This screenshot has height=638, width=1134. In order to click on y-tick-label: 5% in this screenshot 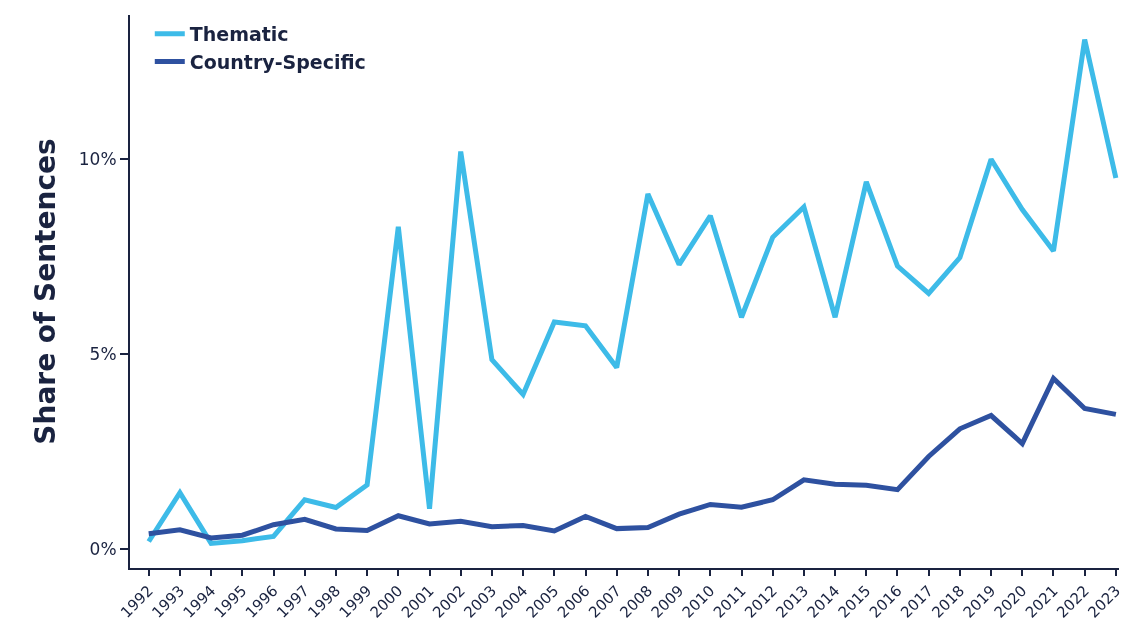, I will do `click(103, 354)`.